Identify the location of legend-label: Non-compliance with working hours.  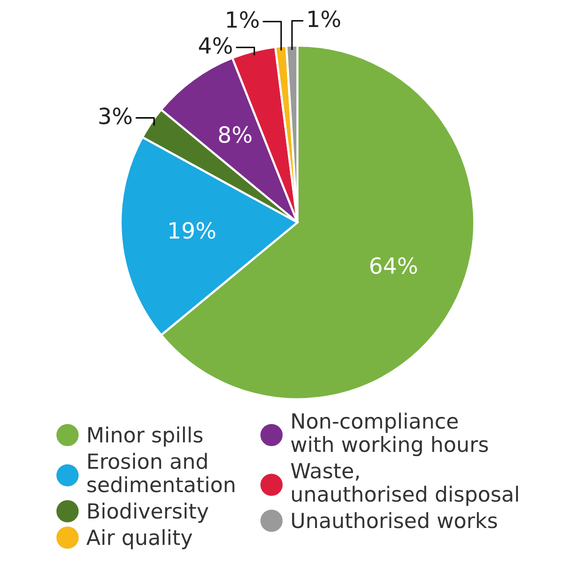
(389, 434).